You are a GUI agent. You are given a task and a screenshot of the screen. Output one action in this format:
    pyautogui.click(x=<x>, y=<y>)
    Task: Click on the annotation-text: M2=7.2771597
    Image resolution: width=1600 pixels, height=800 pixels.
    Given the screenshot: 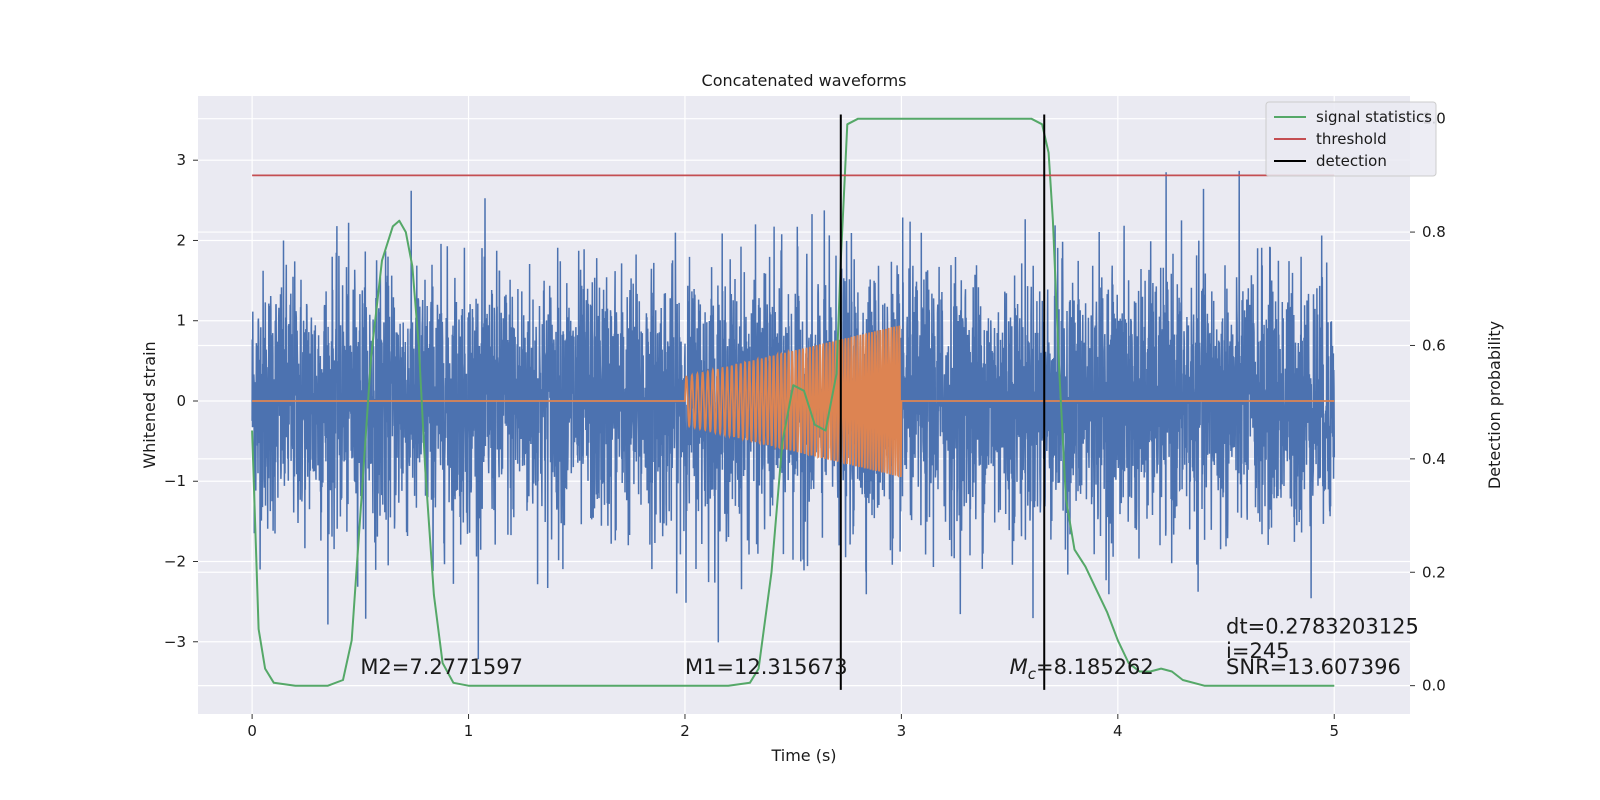 What is the action you would take?
    pyautogui.click(x=441, y=667)
    